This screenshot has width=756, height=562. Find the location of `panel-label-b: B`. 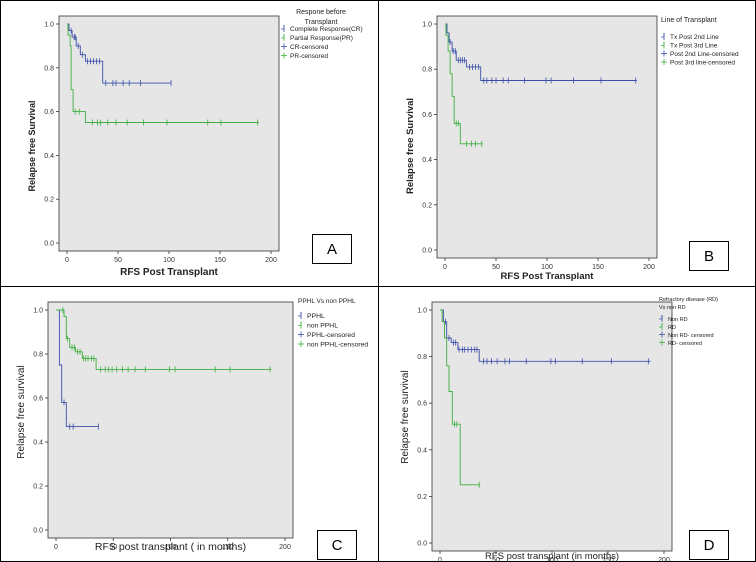

panel-label-b: B is located at coordinates (709, 256).